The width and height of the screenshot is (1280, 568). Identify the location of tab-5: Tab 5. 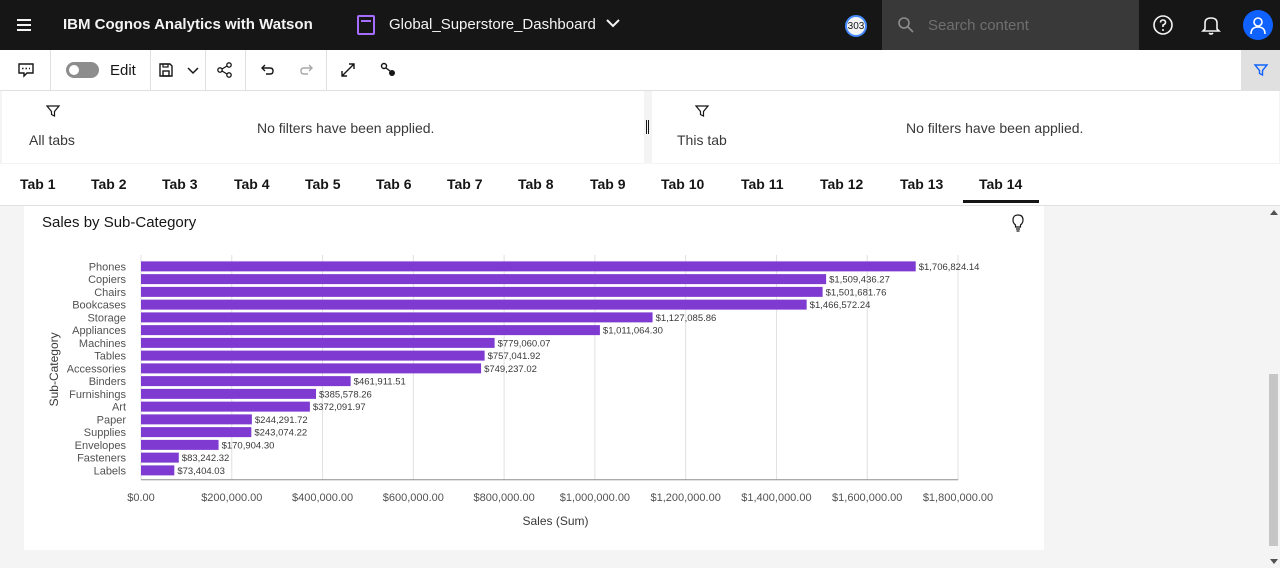
(323, 184).